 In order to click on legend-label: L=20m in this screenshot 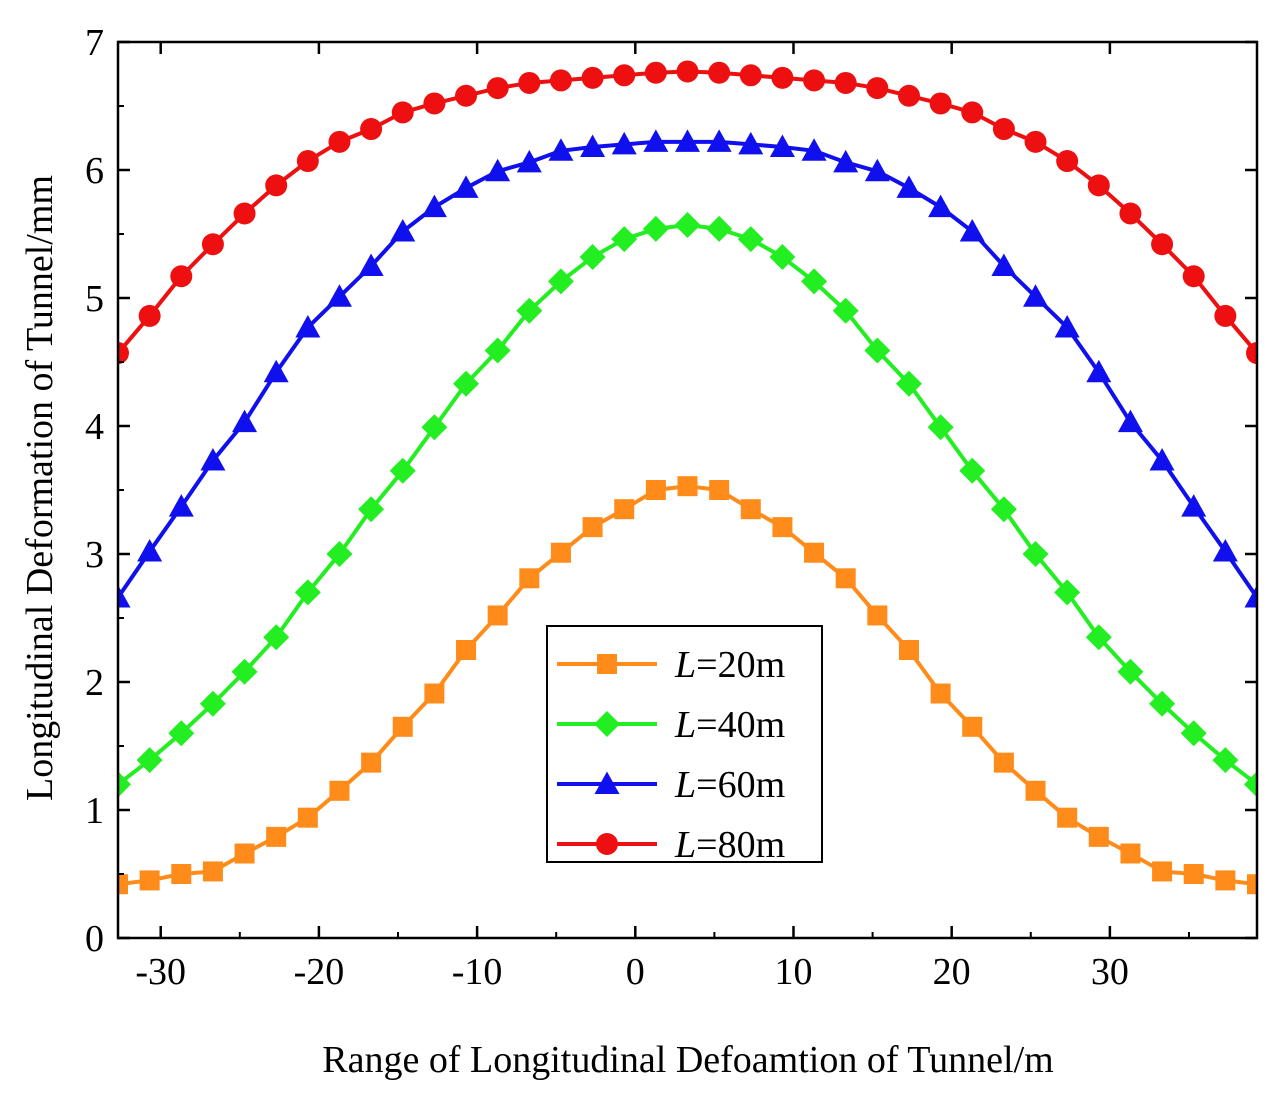, I will do `click(729, 665)`.